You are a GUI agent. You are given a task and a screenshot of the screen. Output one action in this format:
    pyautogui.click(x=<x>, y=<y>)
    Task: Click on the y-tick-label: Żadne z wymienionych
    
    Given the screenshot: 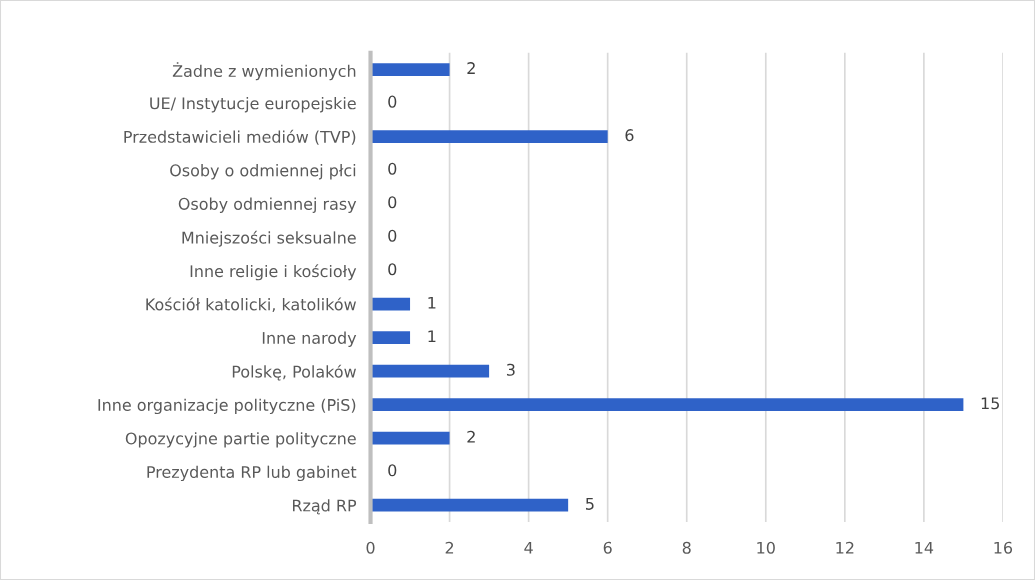 What is the action you would take?
    pyautogui.click(x=264, y=71)
    